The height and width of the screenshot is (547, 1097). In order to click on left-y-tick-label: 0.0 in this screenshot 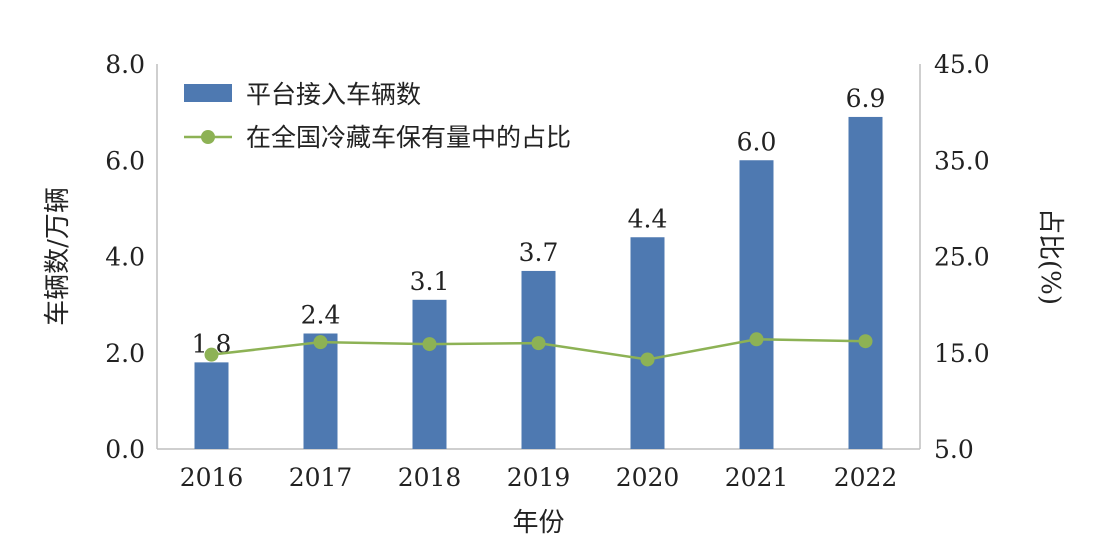, I will do `click(125, 449)`.